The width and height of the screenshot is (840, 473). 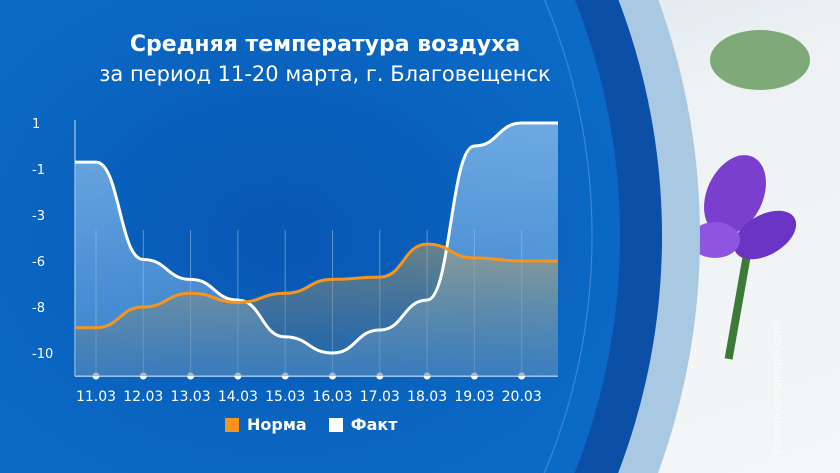 What do you see at coordinates (427, 397) in the screenshot?
I see `x-tick-label: 18.03` at bounding box center [427, 397].